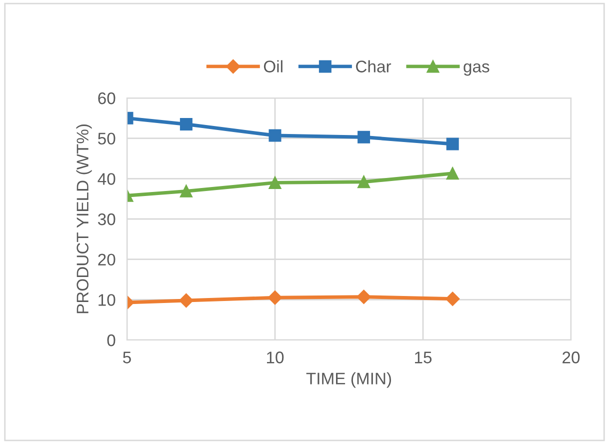 This screenshot has height=444, width=609. What do you see at coordinates (273, 66) in the screenshot?
I see `legend-label: Oil` at bounding box center [273, 66].